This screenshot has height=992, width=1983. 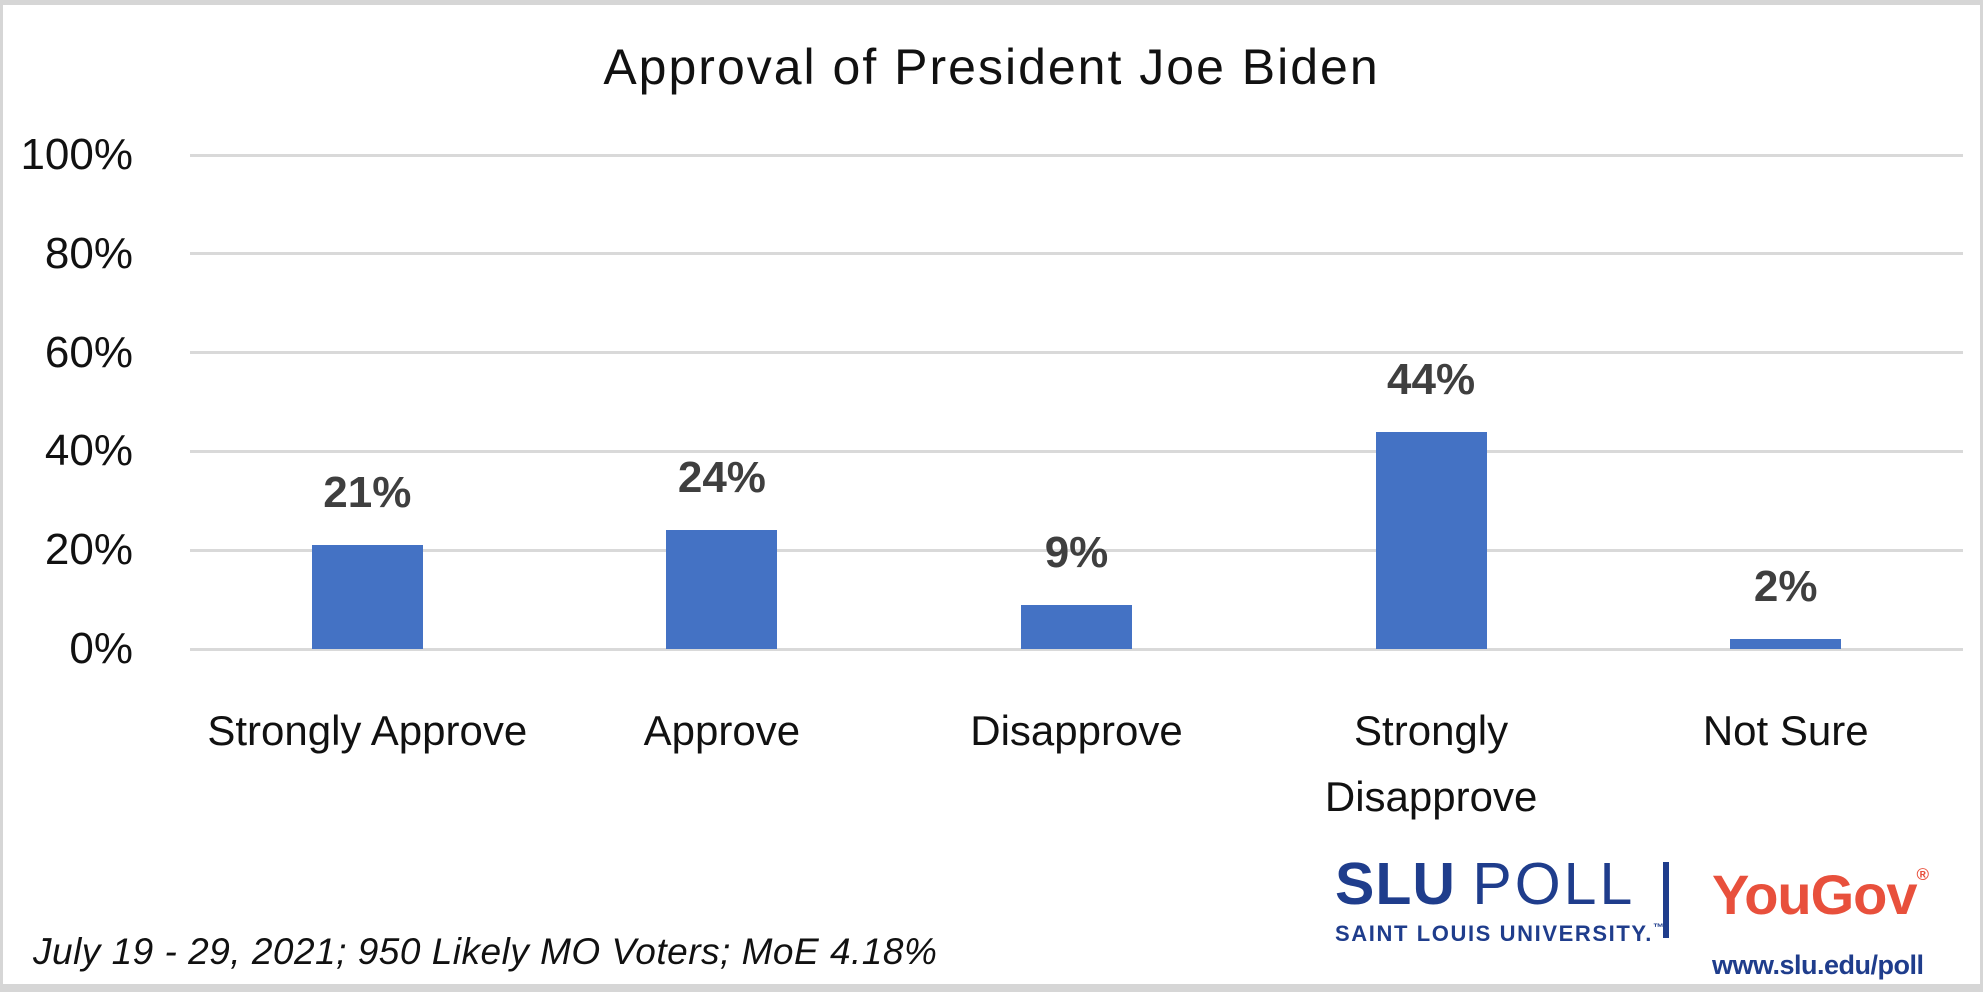 What do you see at coordinates (101, 648) in the screenshot?
I see `y-axis-tick-label: 0%` at bounding box center [101, 648].